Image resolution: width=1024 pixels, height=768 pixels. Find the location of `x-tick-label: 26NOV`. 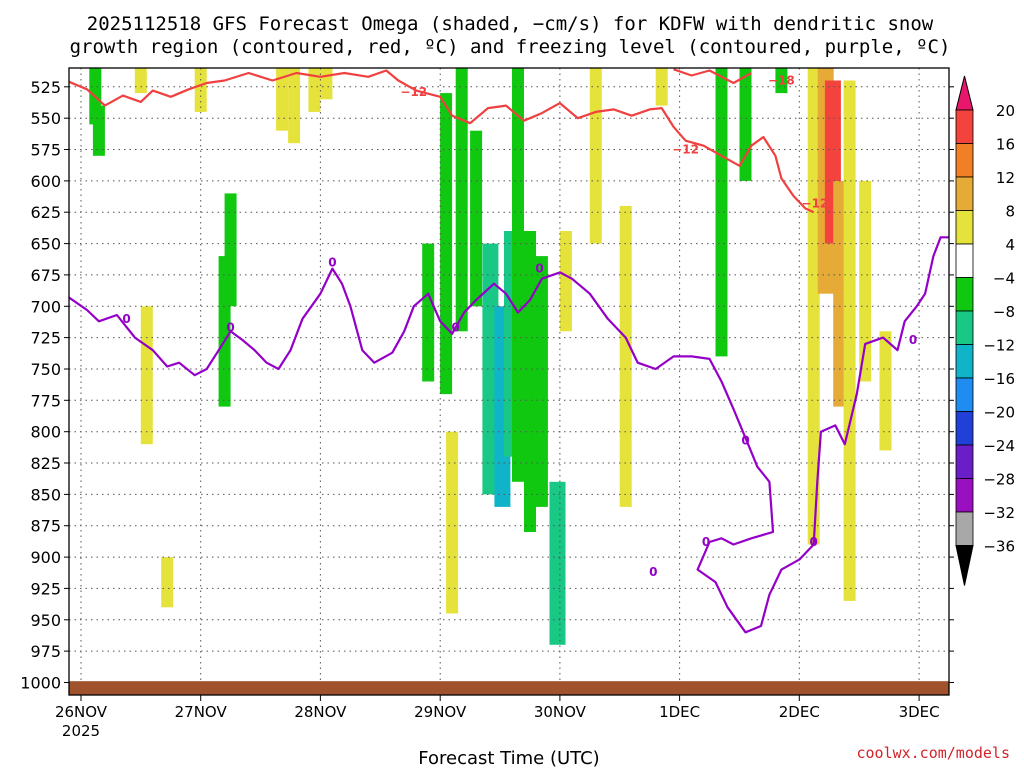

x-tick-label: 26NOV is located at coordinates (81, 712).